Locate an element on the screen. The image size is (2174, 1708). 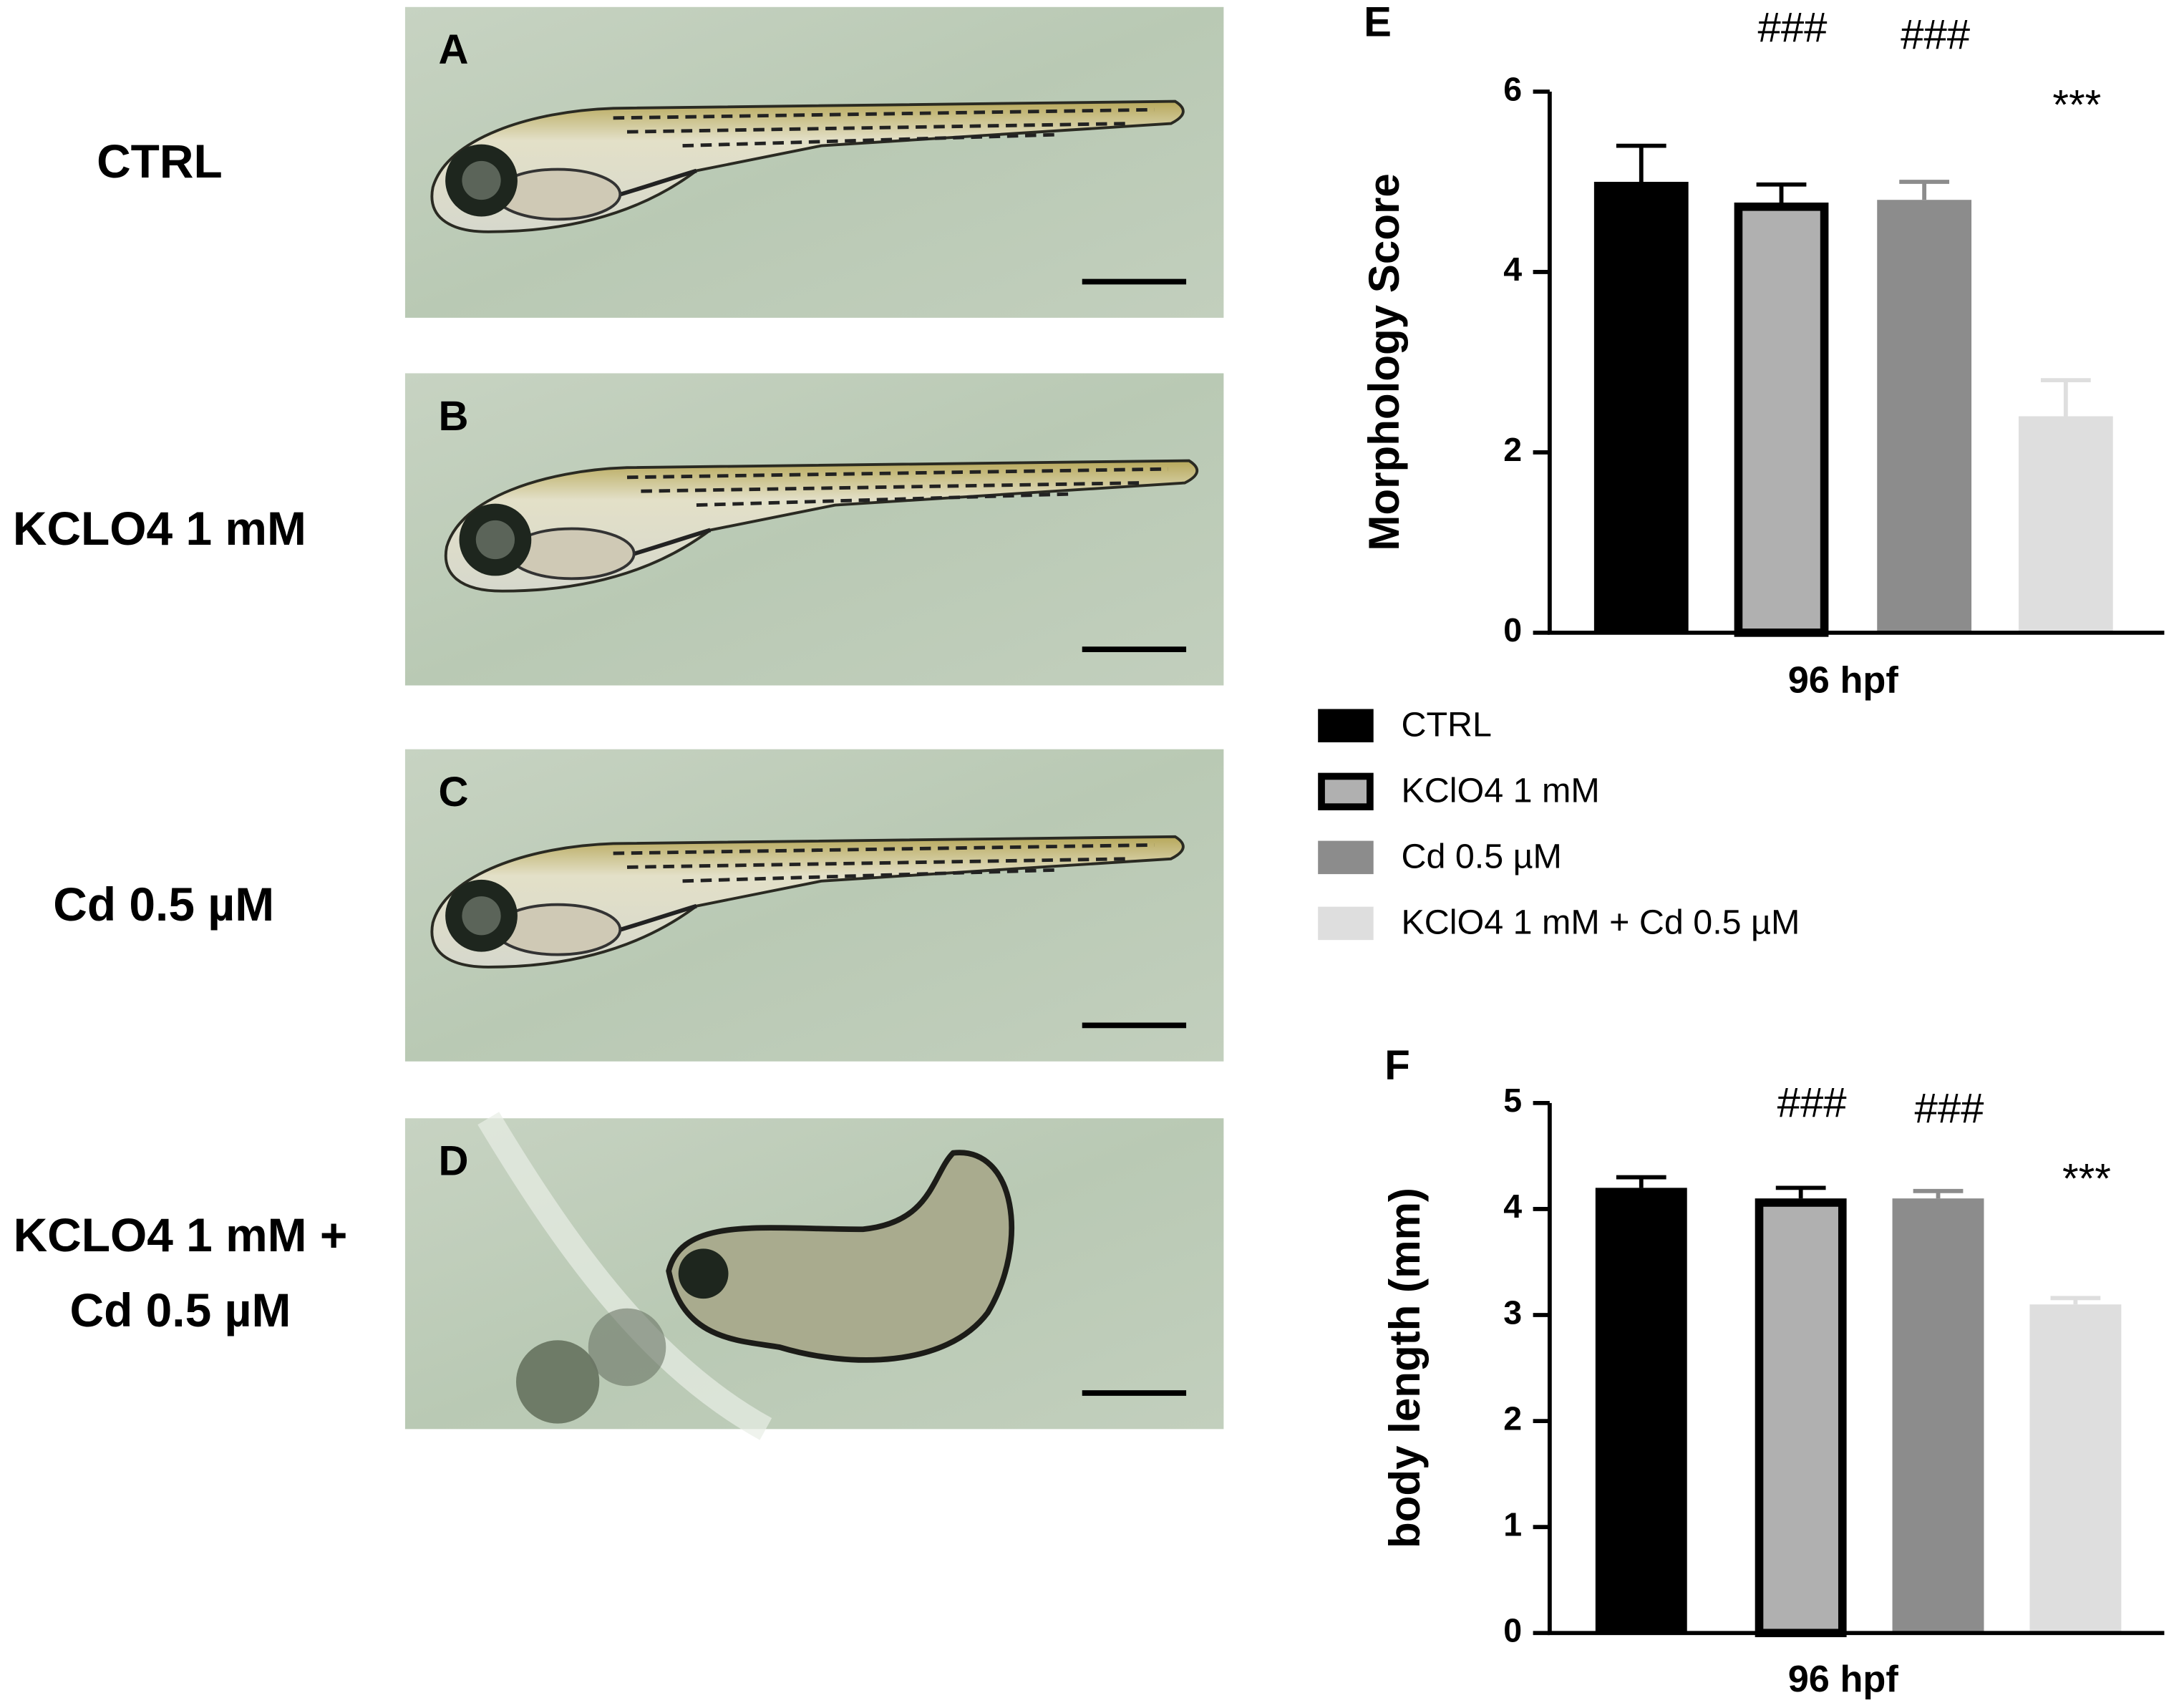
legend-label: KClO4 1 mM + Cd 0.5 µM is located at coordinates (1600, 923).